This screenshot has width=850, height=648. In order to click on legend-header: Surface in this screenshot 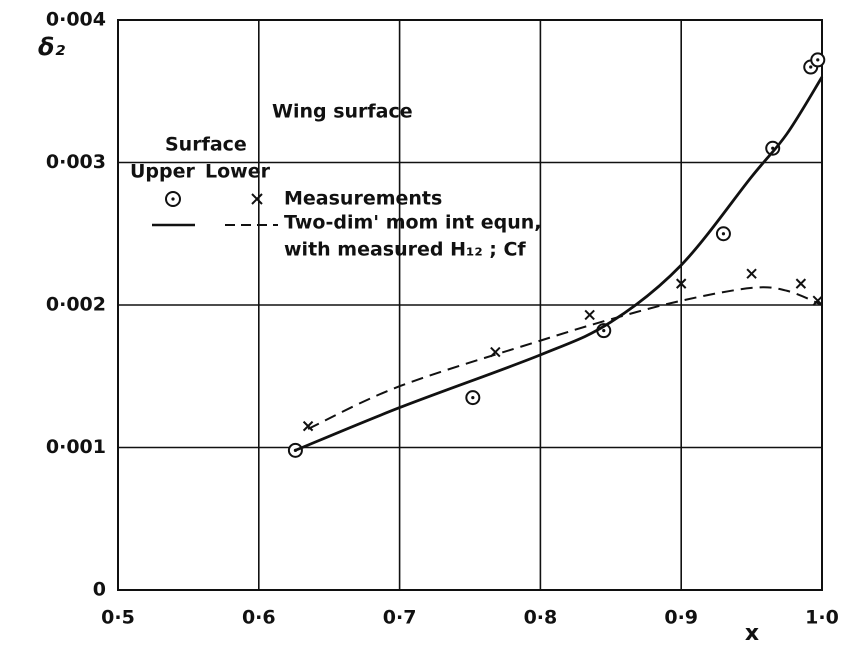, I will do `click(206, 145)`.